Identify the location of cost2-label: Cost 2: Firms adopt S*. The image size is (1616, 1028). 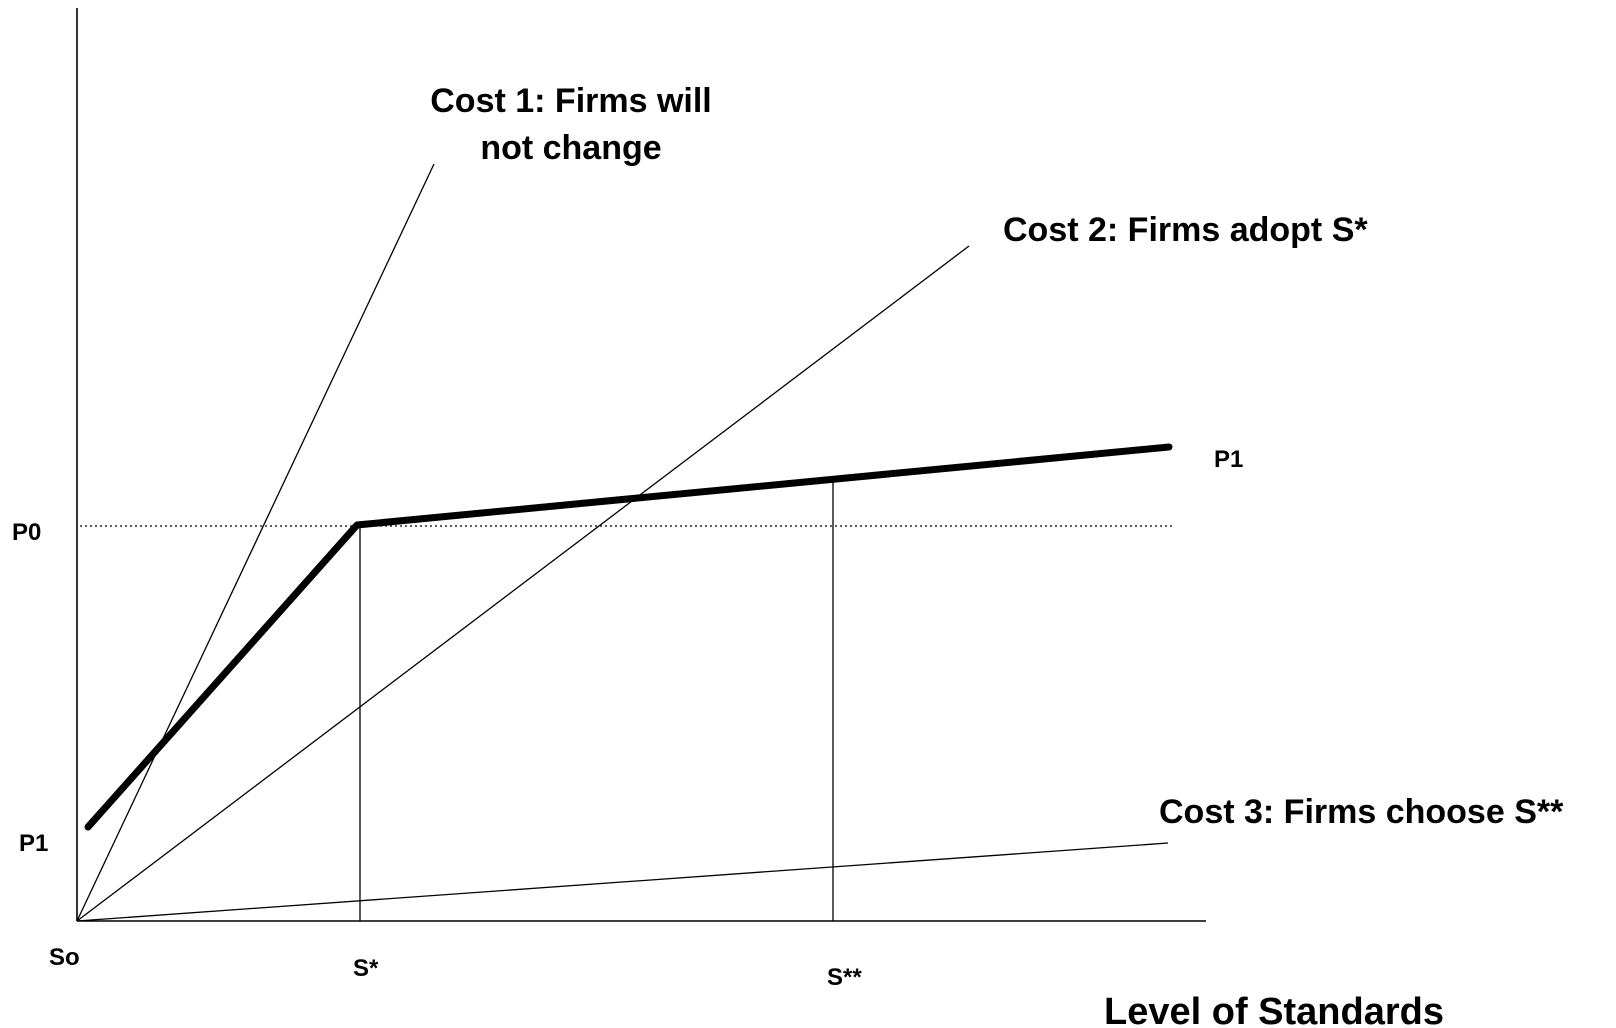
(1185, 230).